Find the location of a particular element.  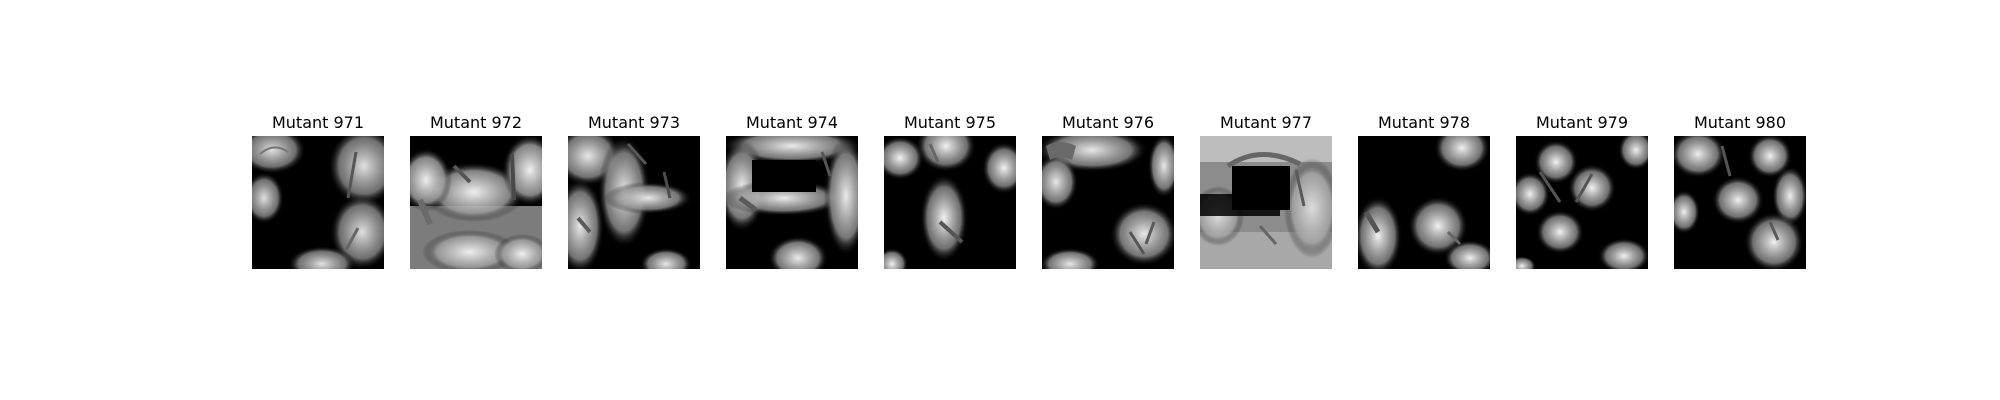

panel-title: Mutant 972 is located at coordinates (476, 122).